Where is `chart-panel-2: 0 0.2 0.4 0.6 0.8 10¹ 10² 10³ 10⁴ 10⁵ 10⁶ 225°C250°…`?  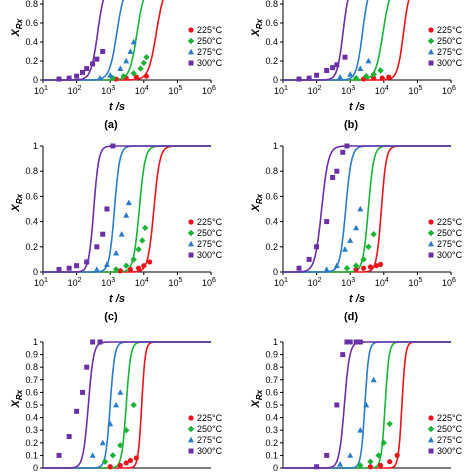
chart-panel-2: 0 0.2 0.4 0.6 0.8 10¹ 10² 10³ 10⁴ 10⁵ 10⁶ 225°C250°… is located at coordinates (356, 65).